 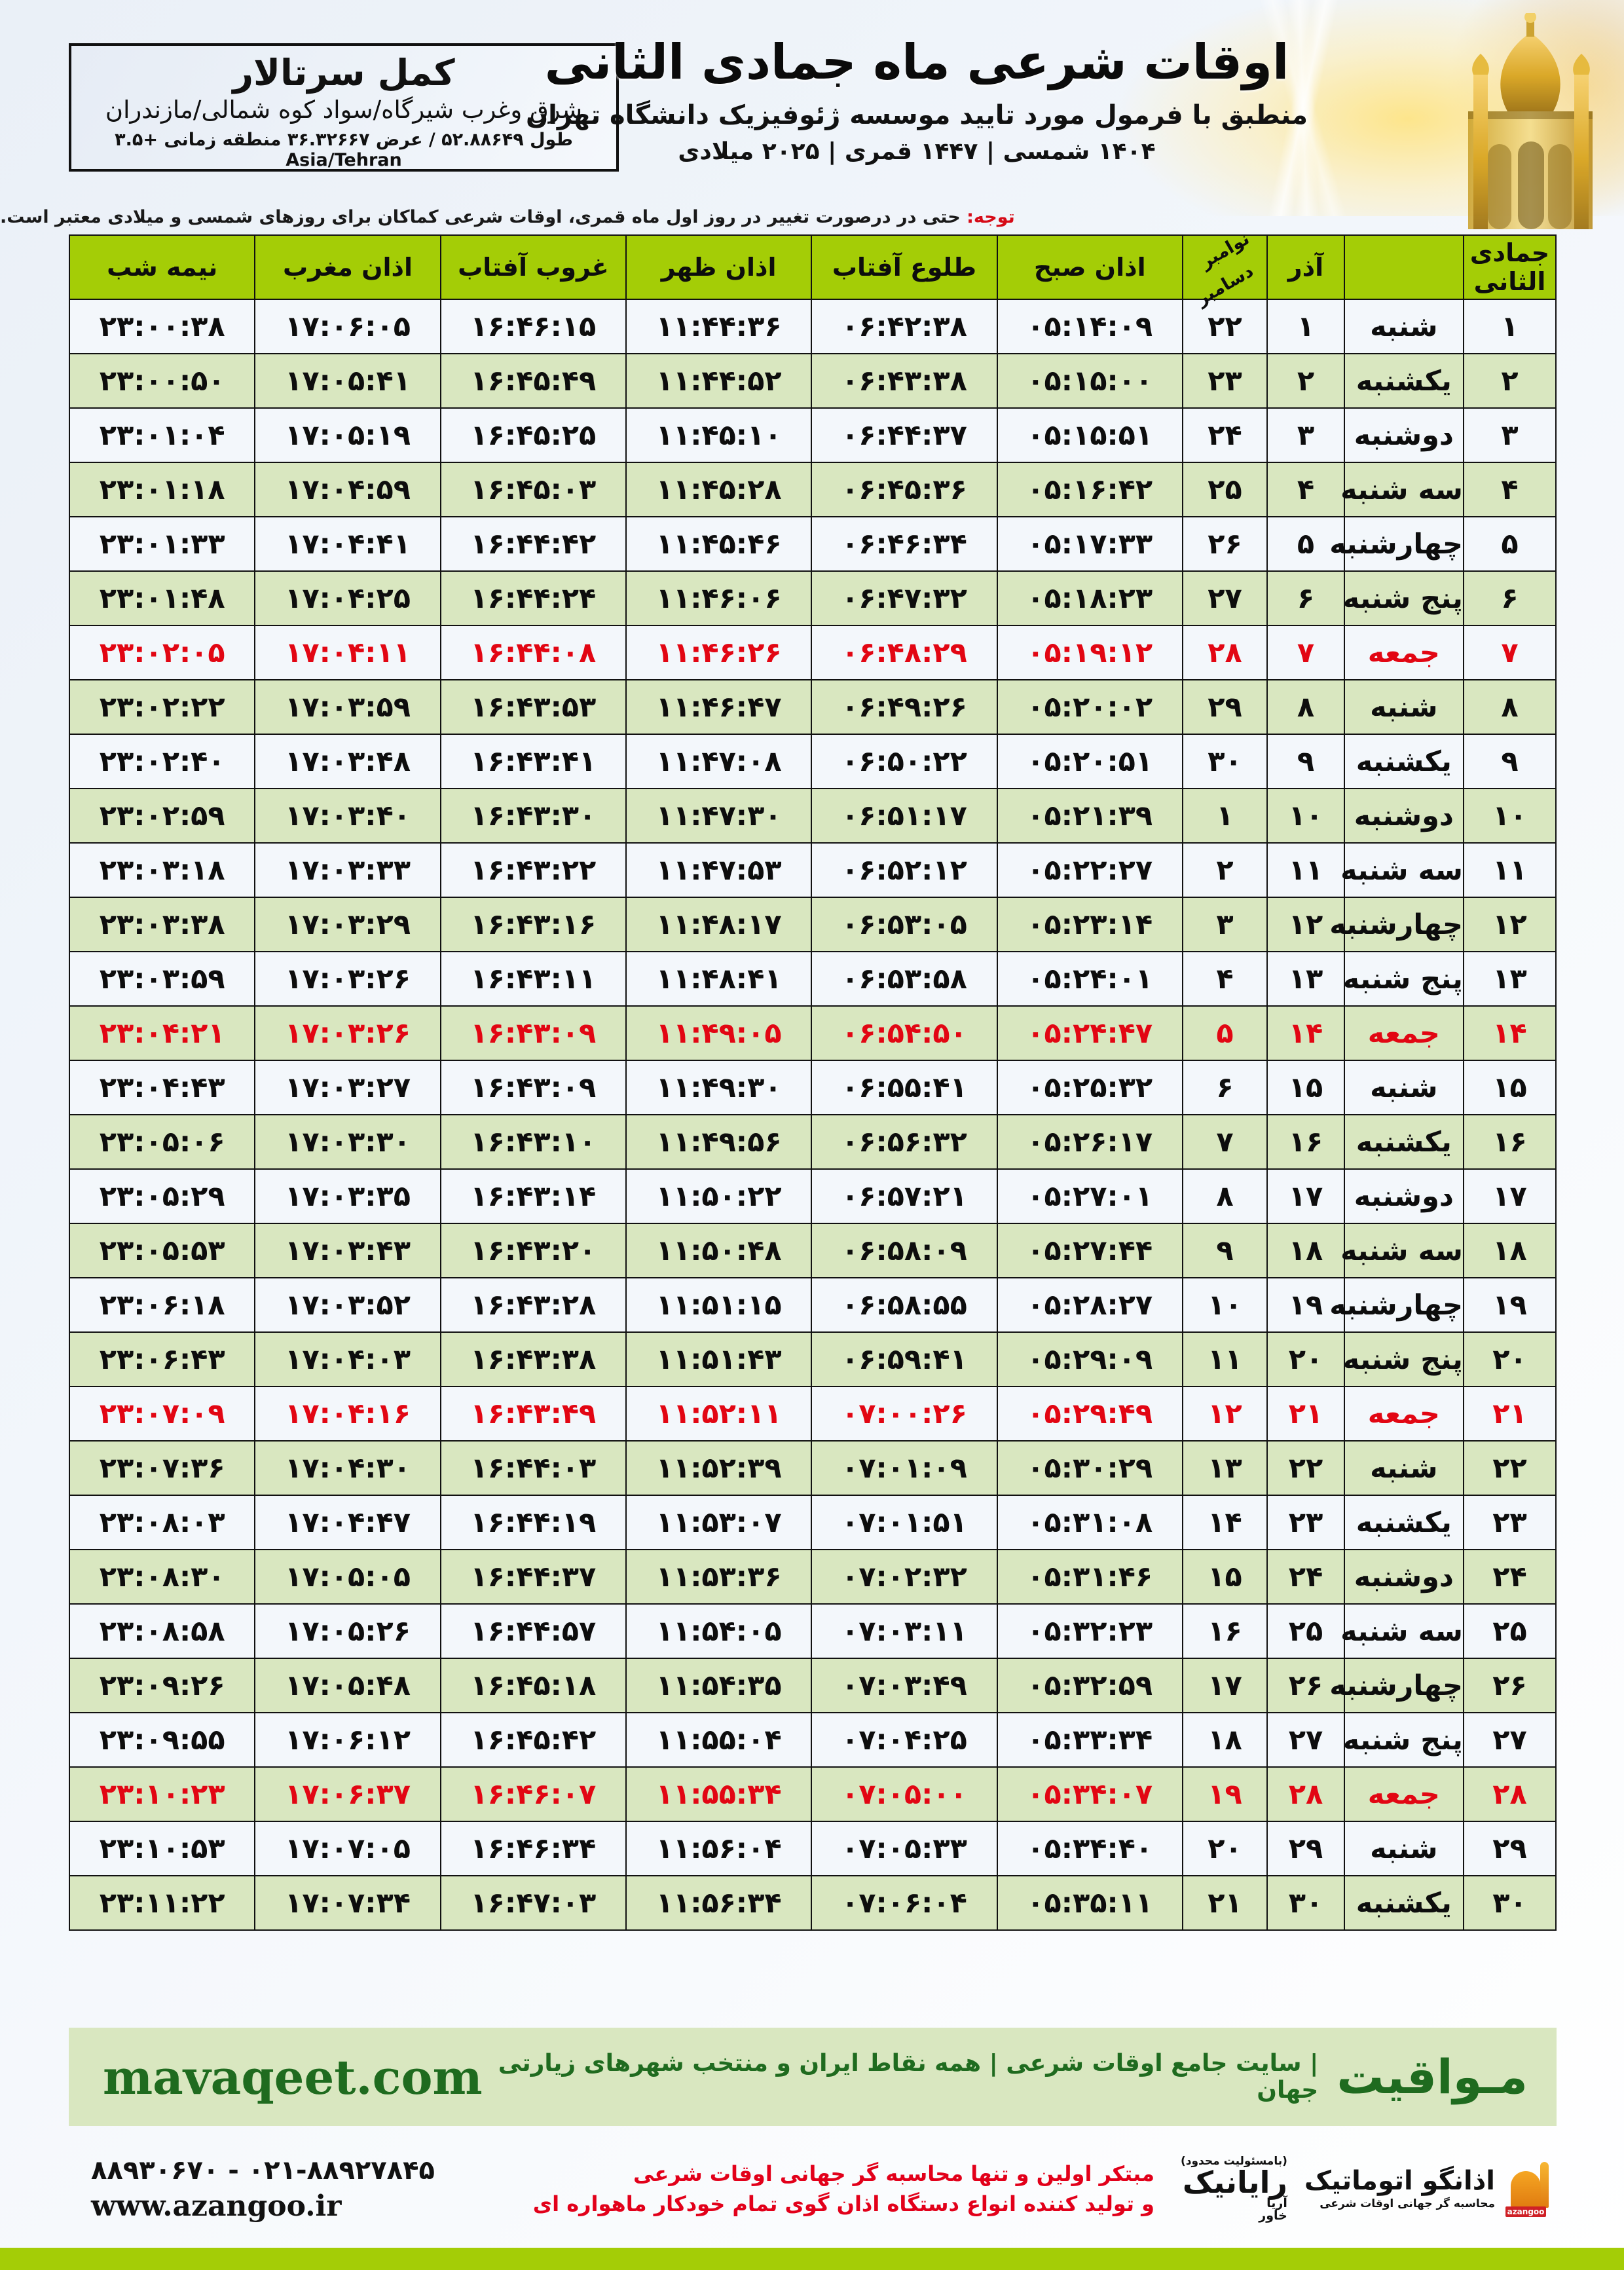 I want to click on cell-gregorian-day: ۱۴, so click(x=1224, y=1522).